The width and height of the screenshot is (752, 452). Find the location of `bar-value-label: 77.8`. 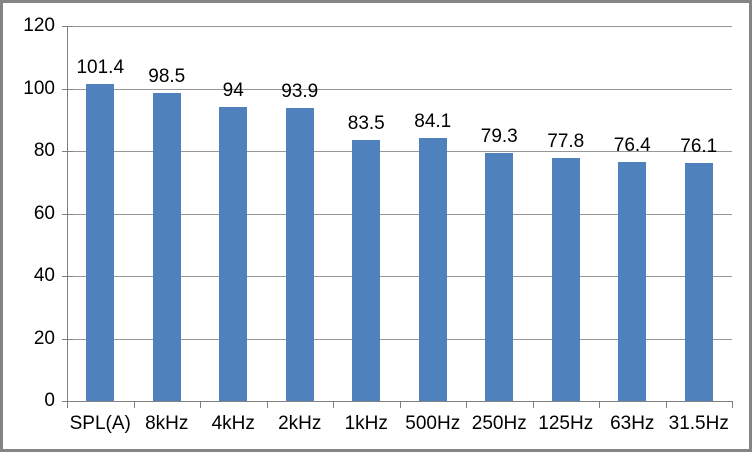

bar-value-label: 77.8 is located at coordinates (566, 141).